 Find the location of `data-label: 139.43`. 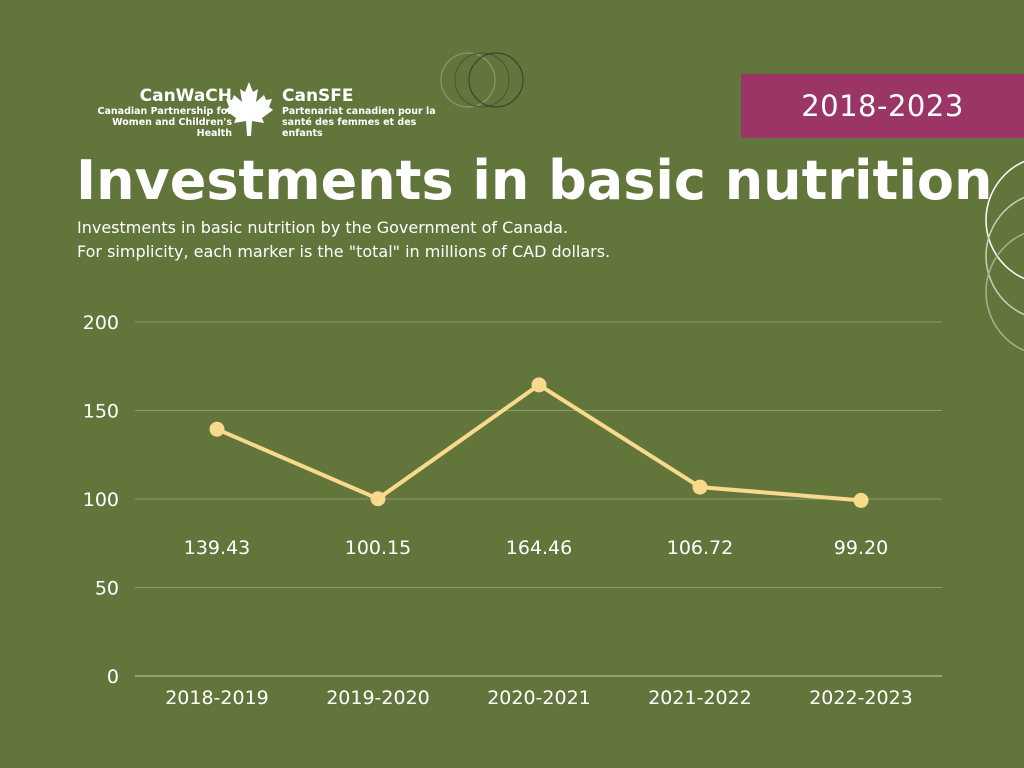

data-label: 139.43 is located at coordinates (217, 548).